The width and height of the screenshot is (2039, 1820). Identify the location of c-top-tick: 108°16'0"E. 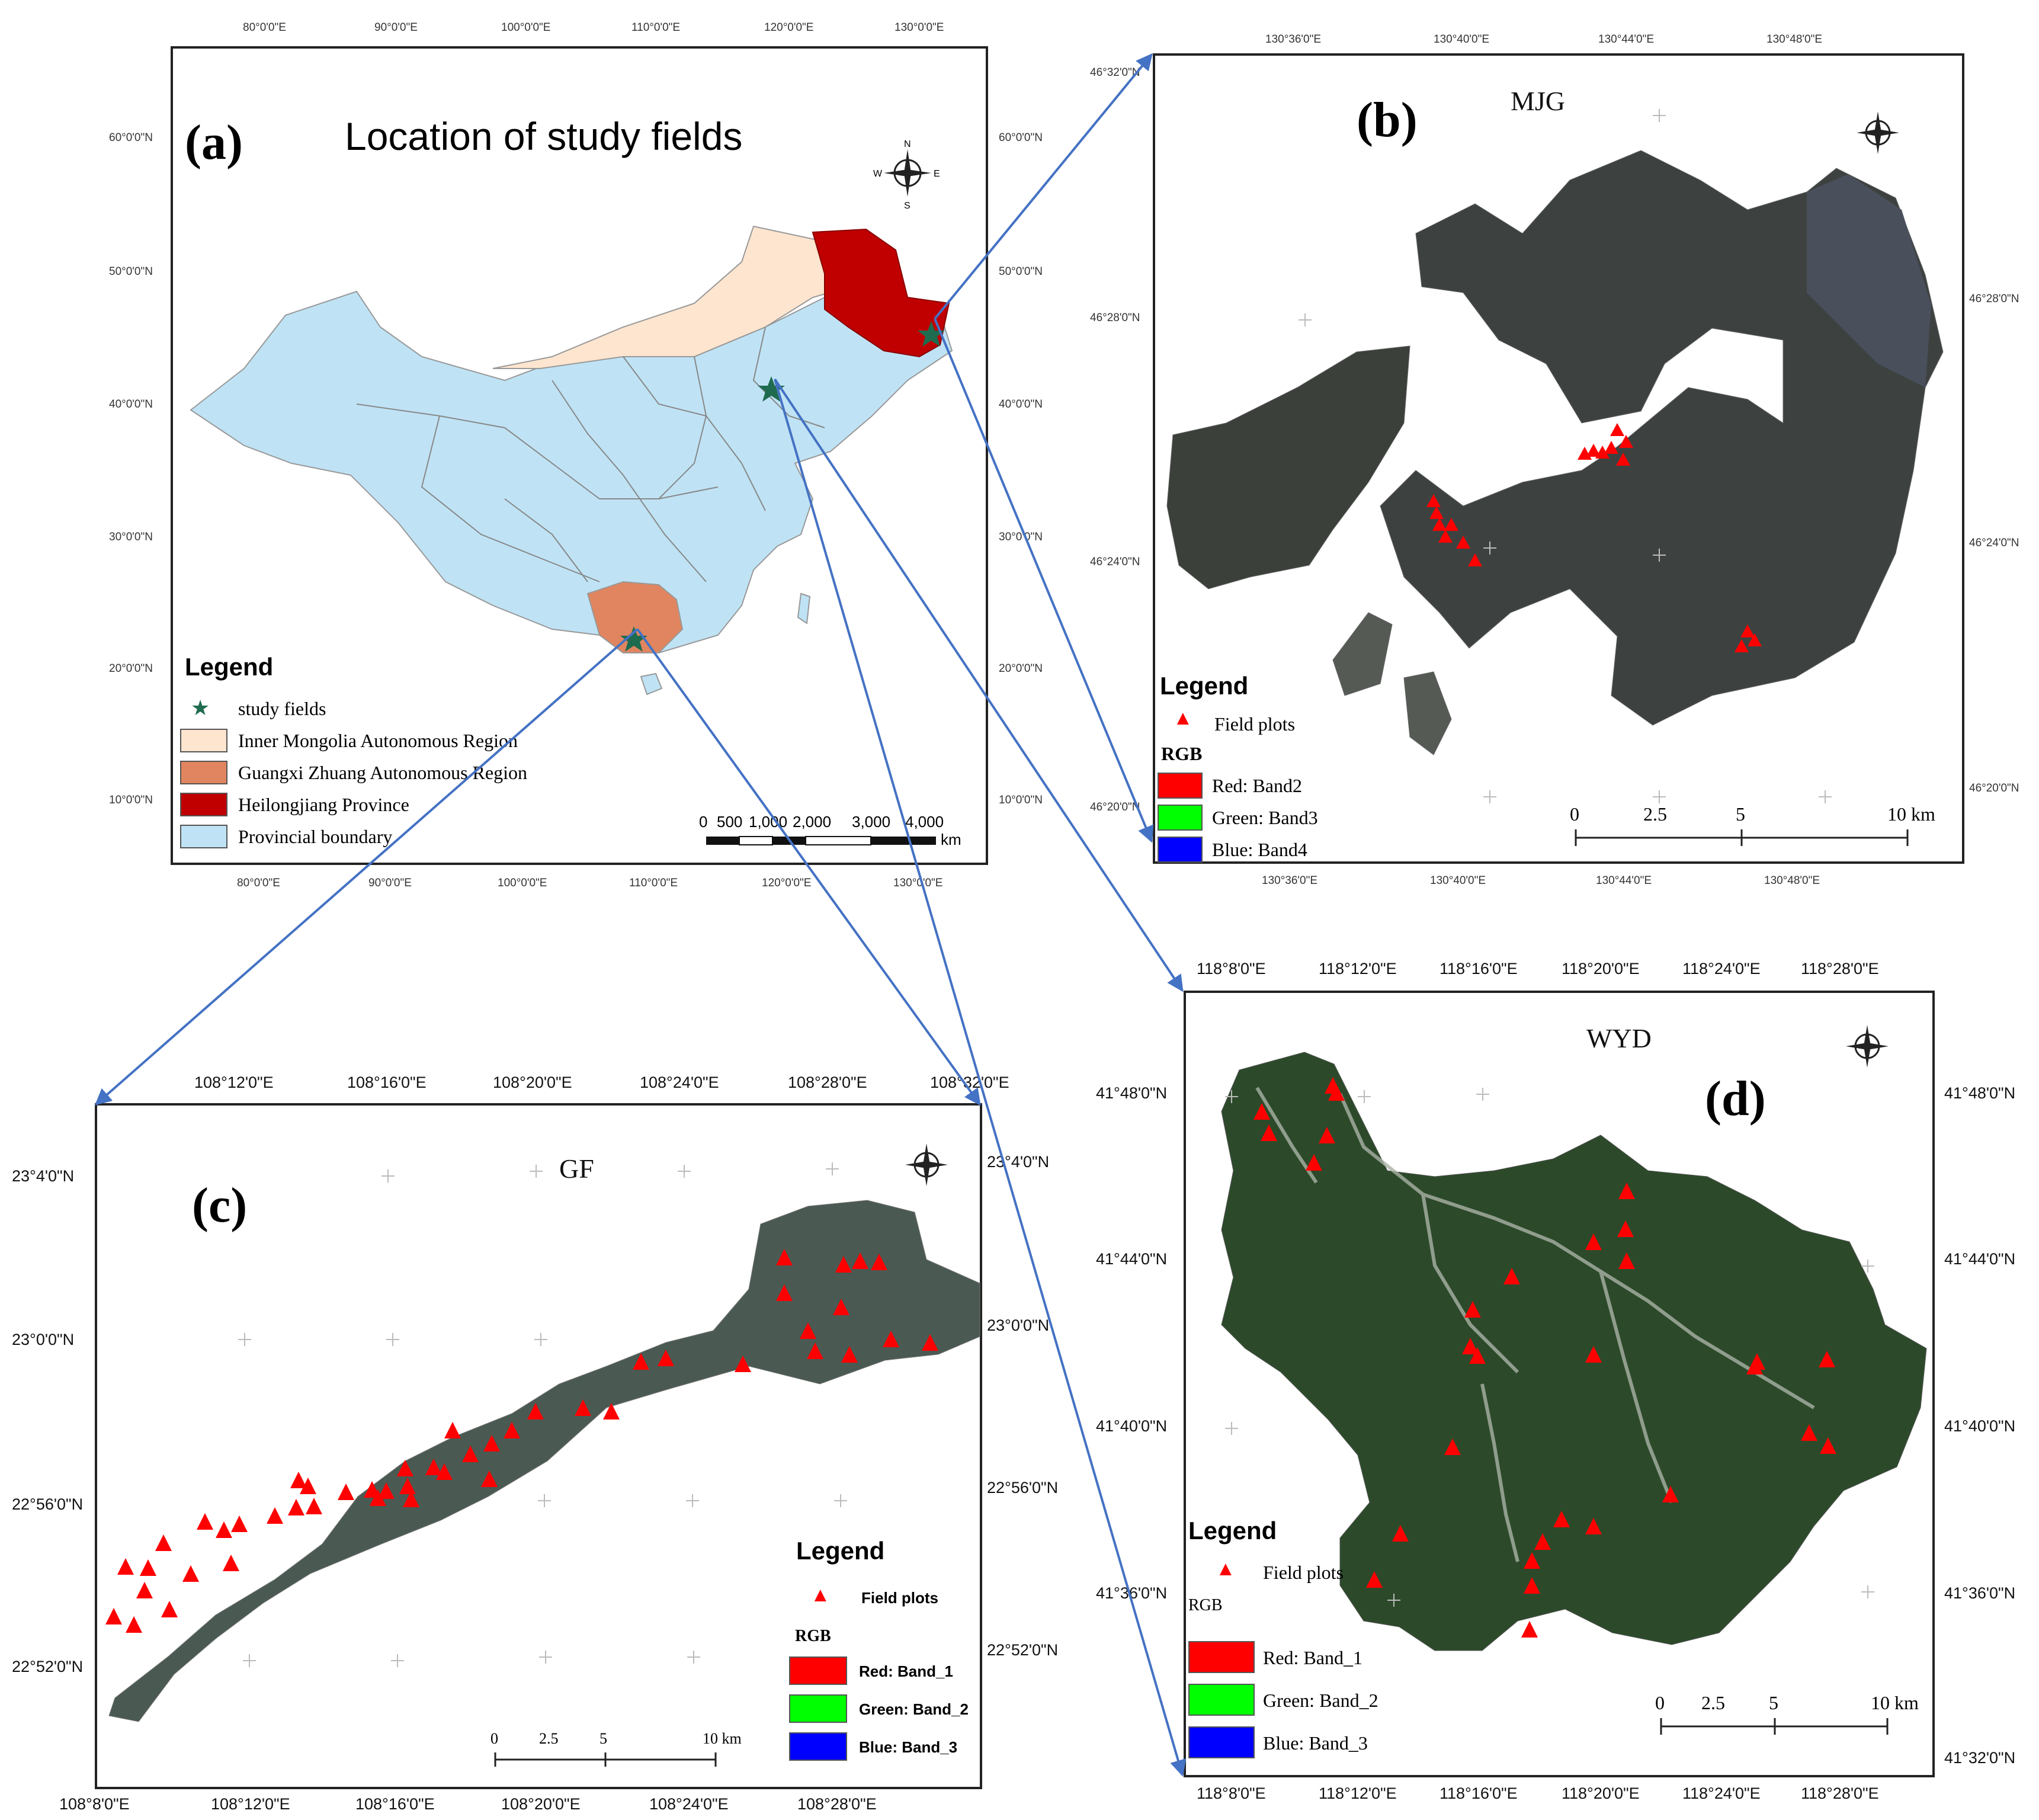
(387, 1082).